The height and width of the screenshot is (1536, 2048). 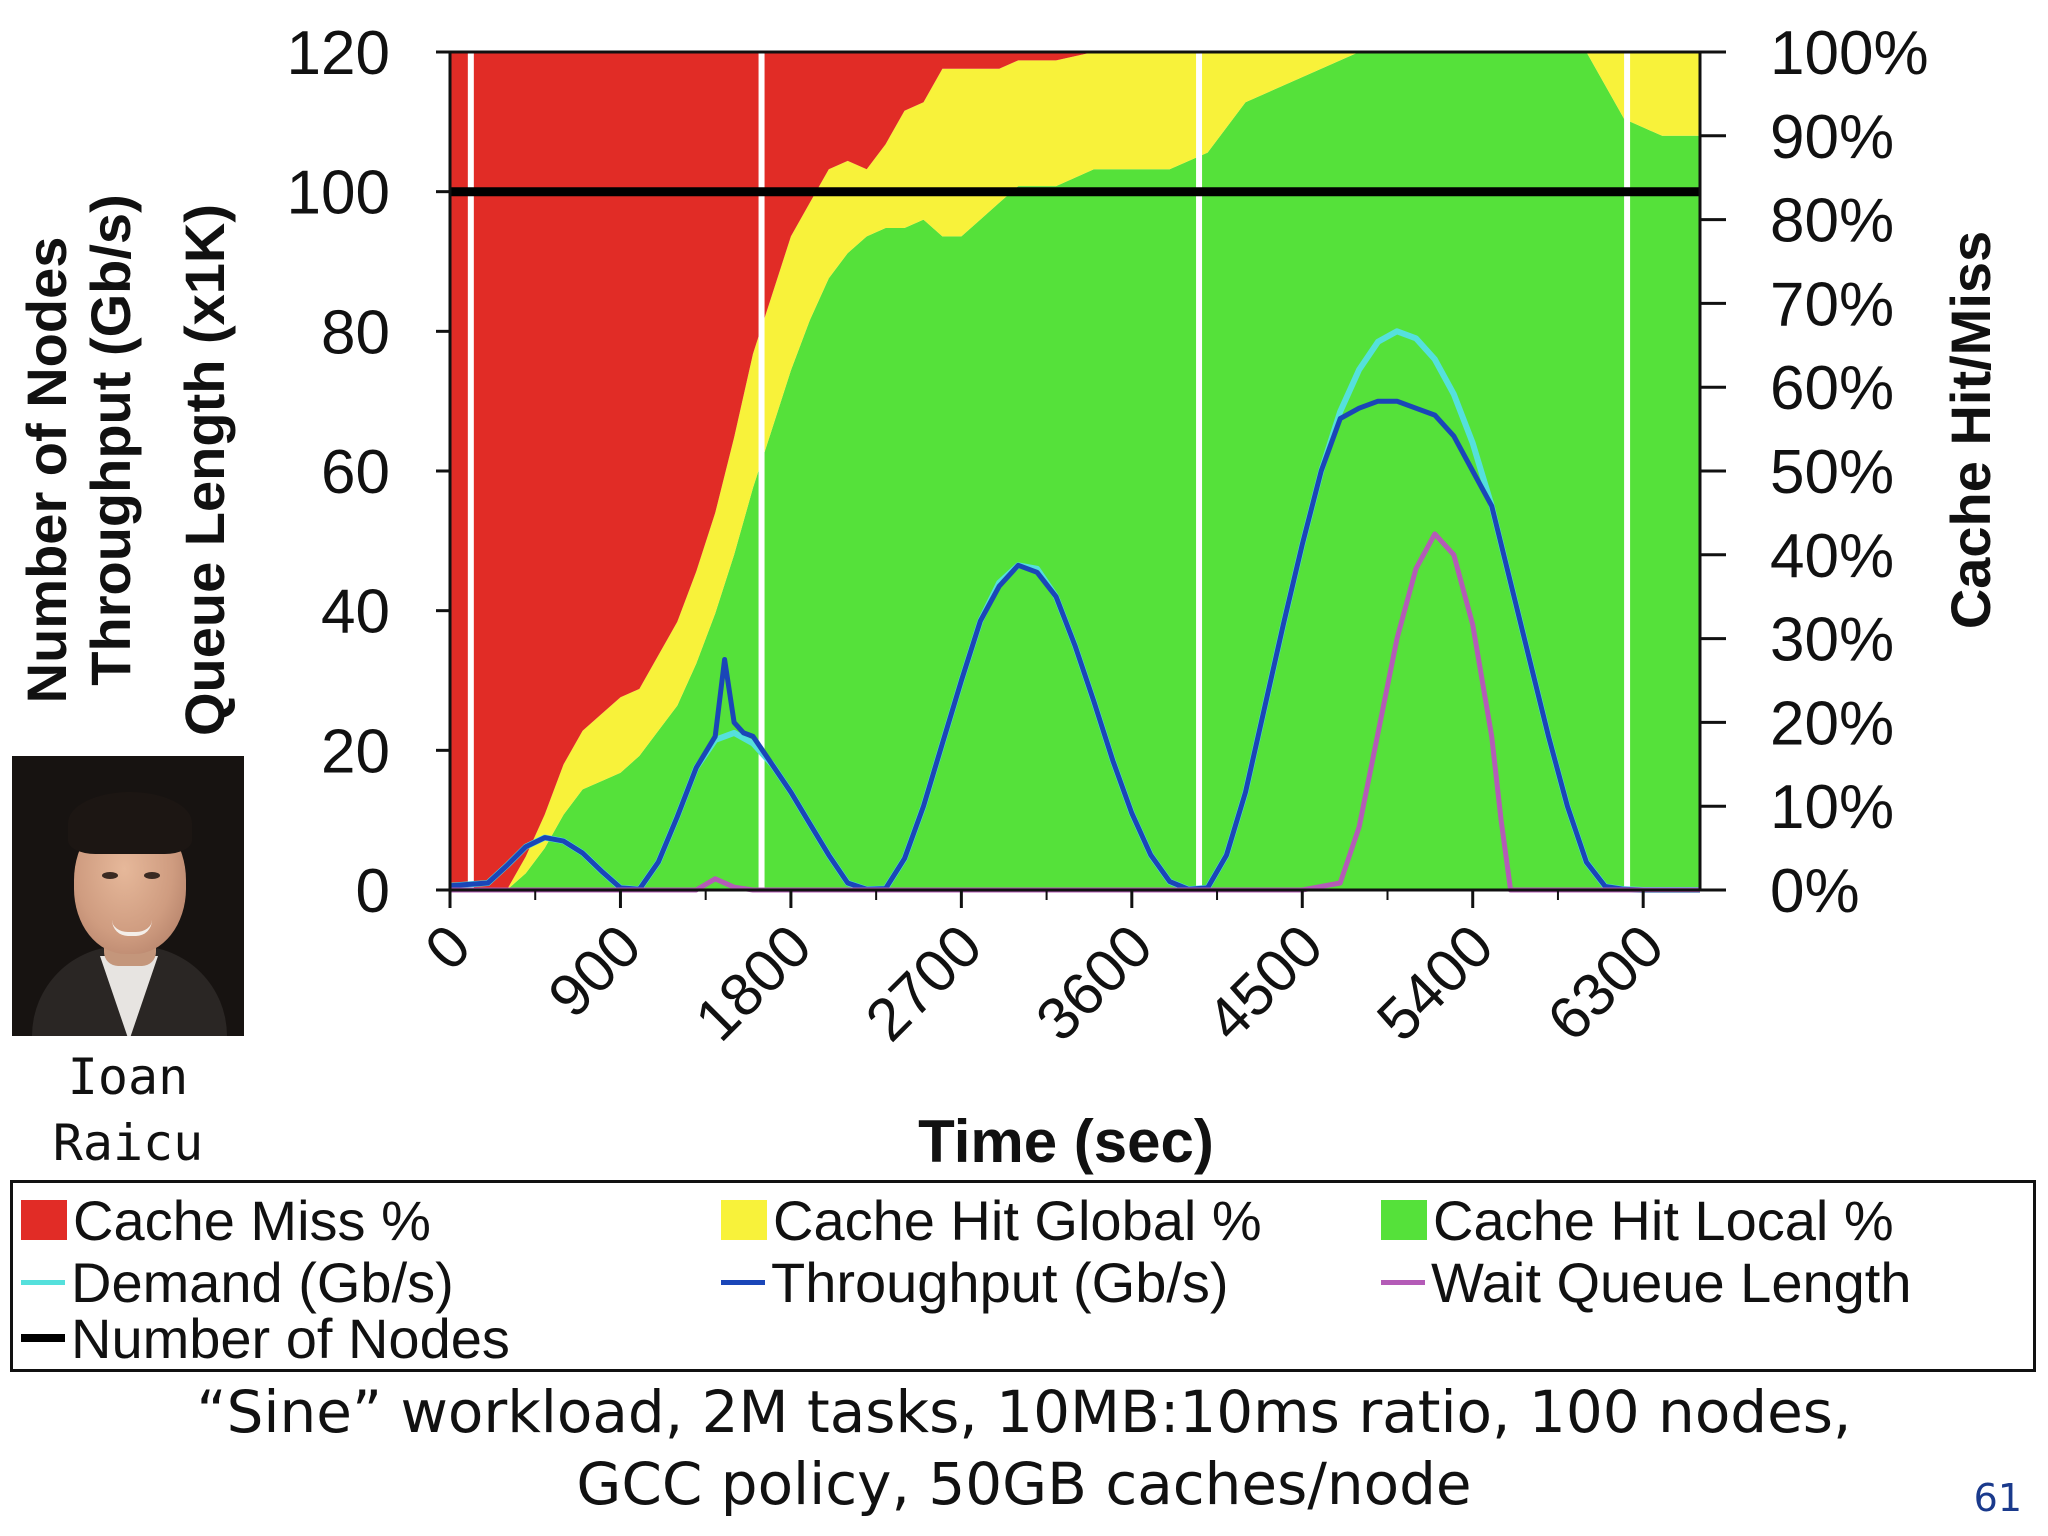 What do you see at coordinates (43, 1338) in the screenshot?
I see `num-nodes-line-swatch` at bounding box center [43, 1338].